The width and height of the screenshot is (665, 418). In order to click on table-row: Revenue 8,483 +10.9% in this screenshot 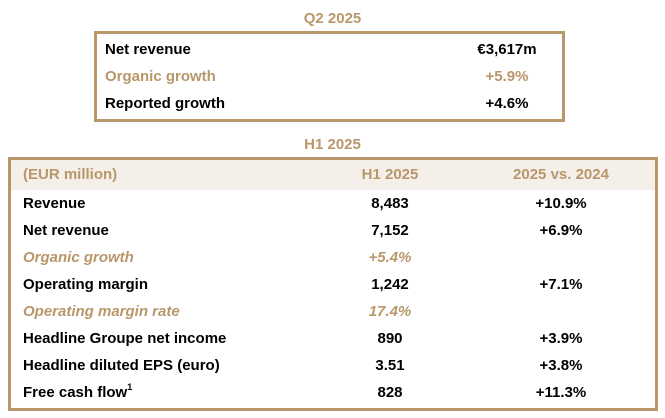, I will do `click(333, 204)`.